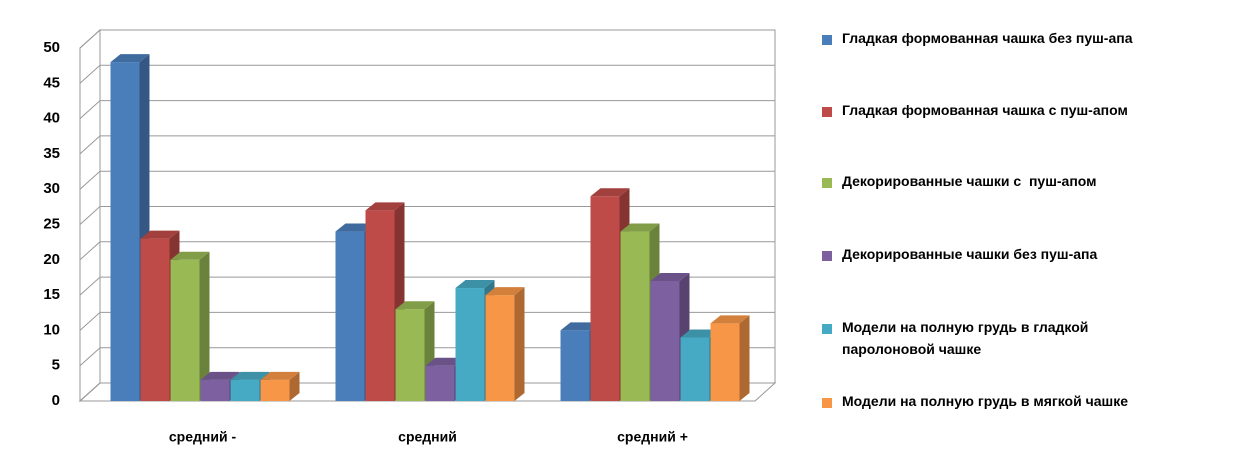  Describe the element at coordinates (985, 401) in the screenshot. I see `legend-label: Модели на полную грудь в мягкой чашке` at that location.